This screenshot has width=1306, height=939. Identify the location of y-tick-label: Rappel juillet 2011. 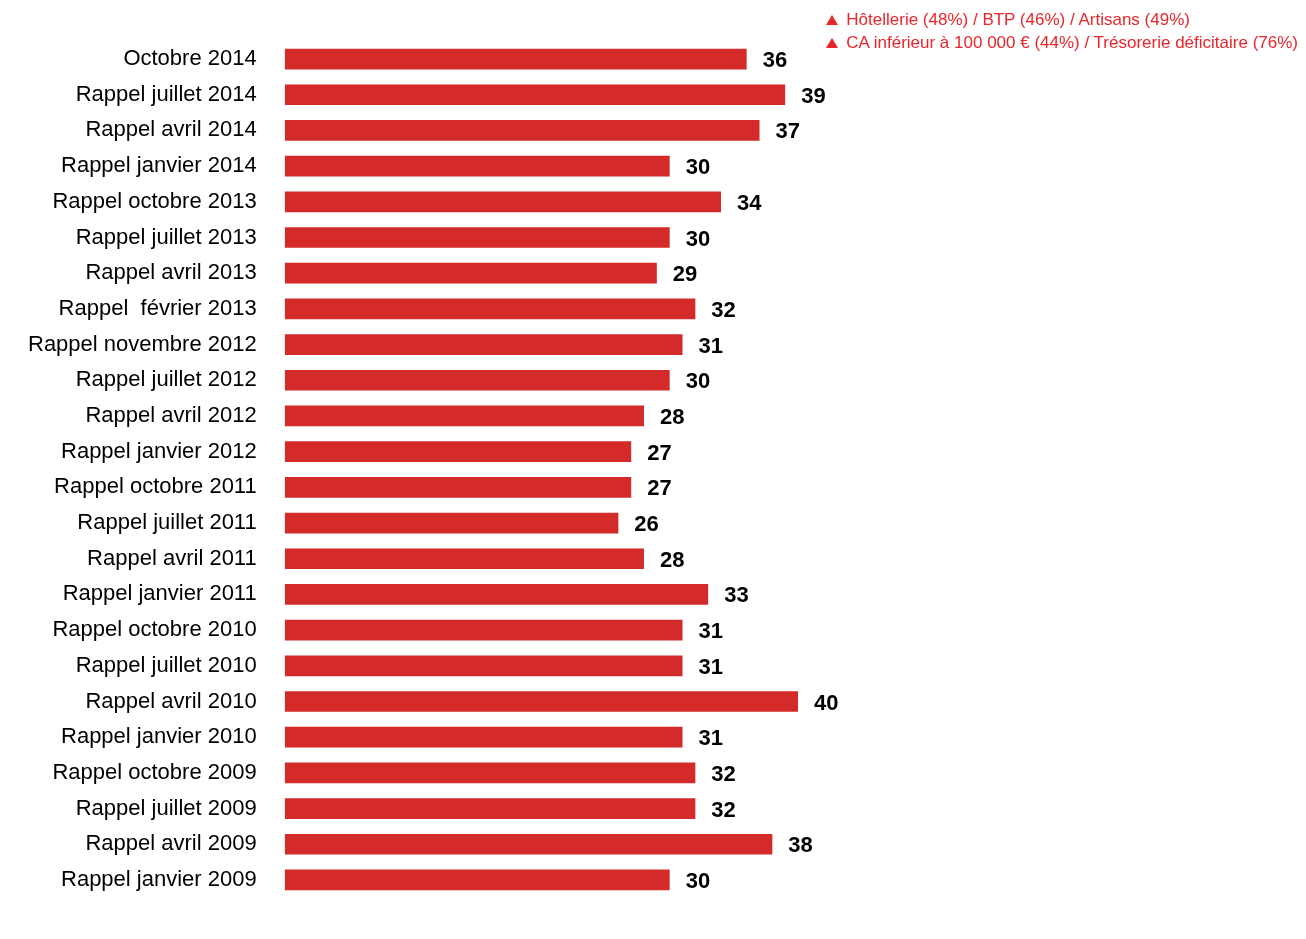
(167, 522).